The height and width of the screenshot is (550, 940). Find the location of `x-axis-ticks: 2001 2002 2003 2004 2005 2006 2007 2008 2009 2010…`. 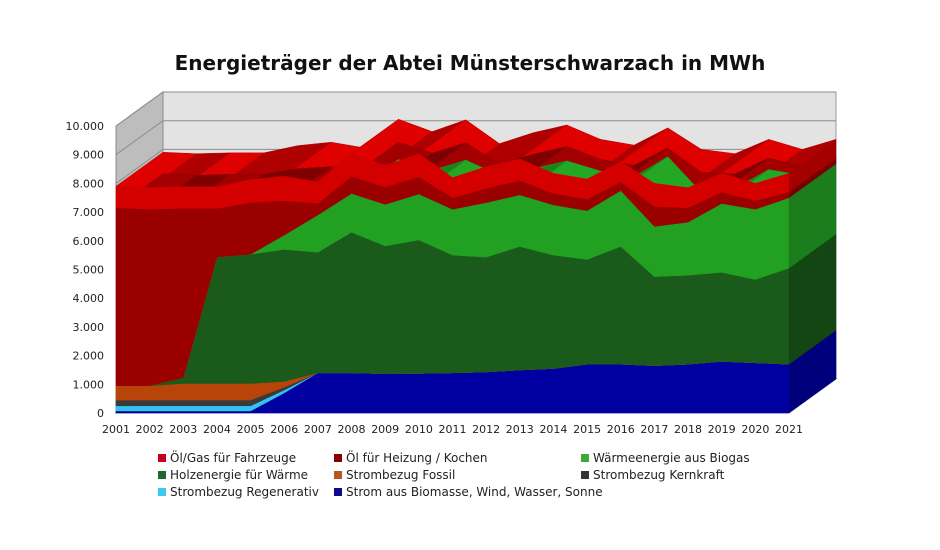

x-axis-ticks: 2001 2002 2003 2004 2005 2006 2007 2008 2009 2010… is located at coordinates (452, 429).